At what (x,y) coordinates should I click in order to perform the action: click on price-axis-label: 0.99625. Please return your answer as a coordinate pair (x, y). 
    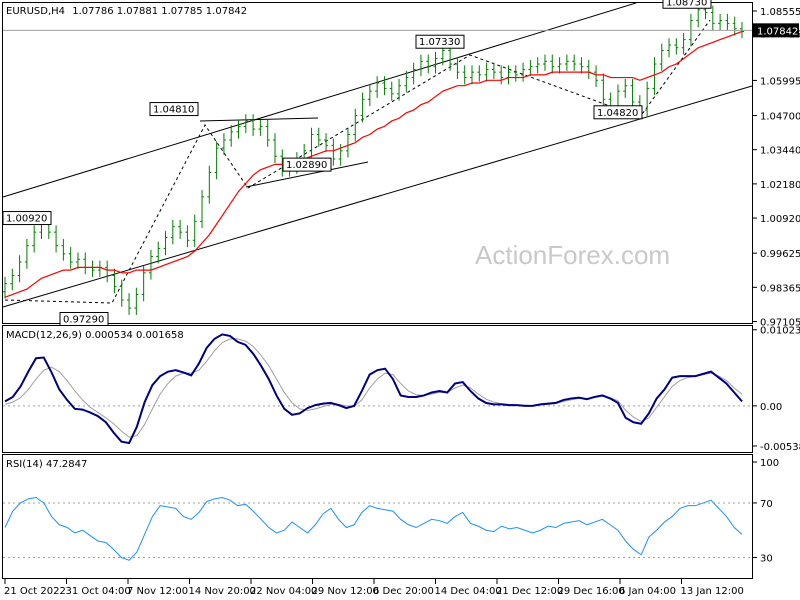
    Looking at the image, I should click on (780, 254).